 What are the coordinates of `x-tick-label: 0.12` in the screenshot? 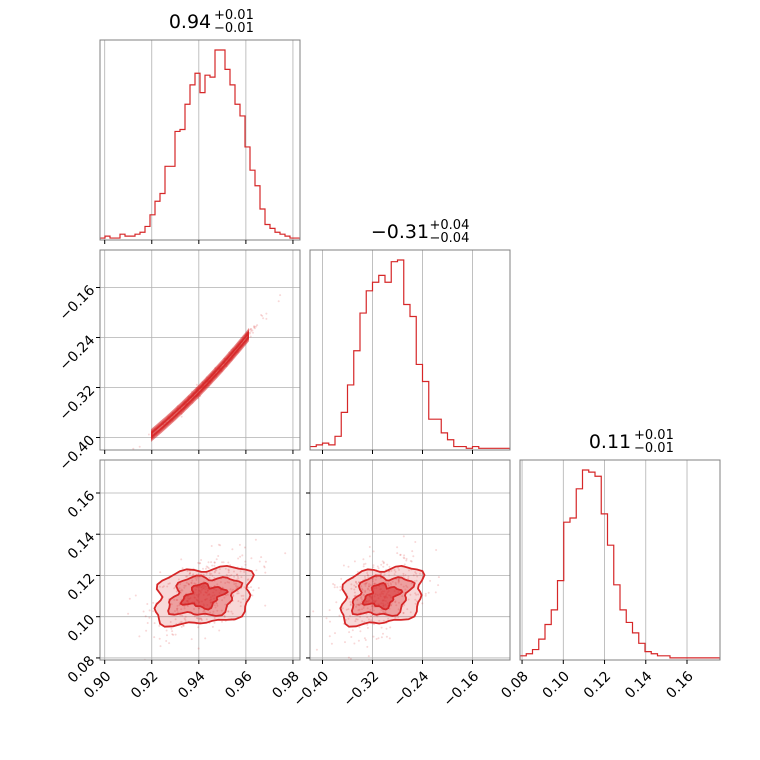 It's located at (597, 684).